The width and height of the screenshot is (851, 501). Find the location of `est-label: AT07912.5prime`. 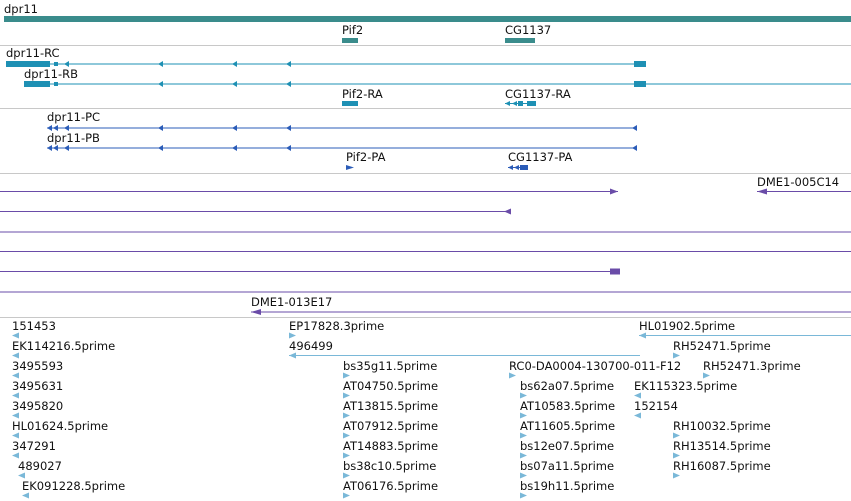

est-label: AT07912.5prime is located at coordinates (390, 426).